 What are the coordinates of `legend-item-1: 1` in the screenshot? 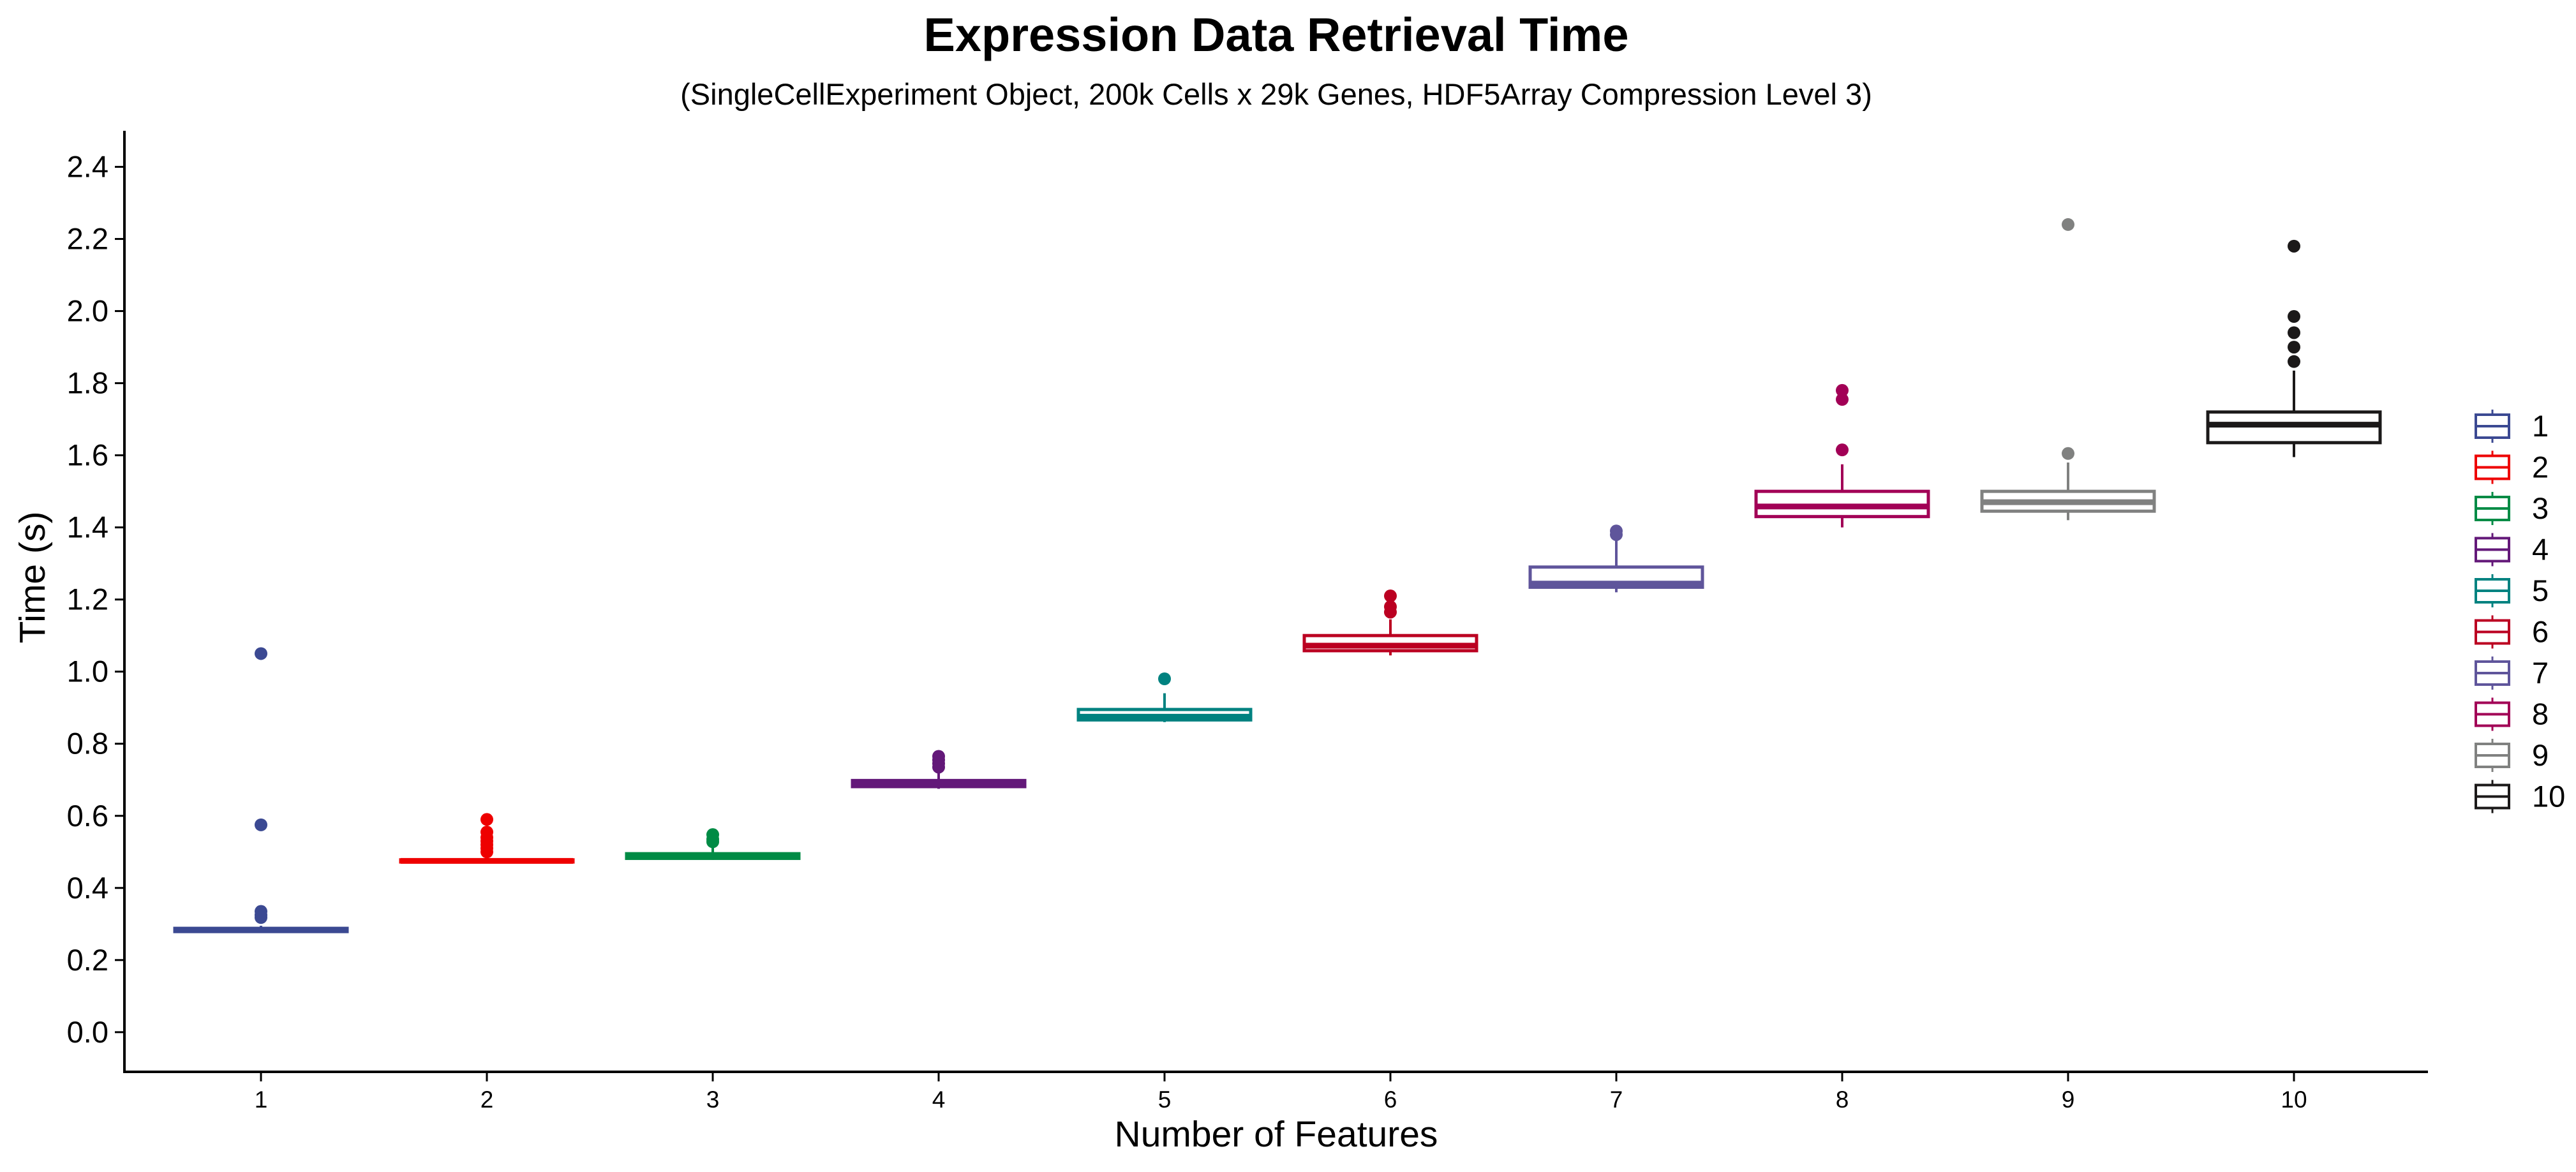 It's located at (2512, 426).